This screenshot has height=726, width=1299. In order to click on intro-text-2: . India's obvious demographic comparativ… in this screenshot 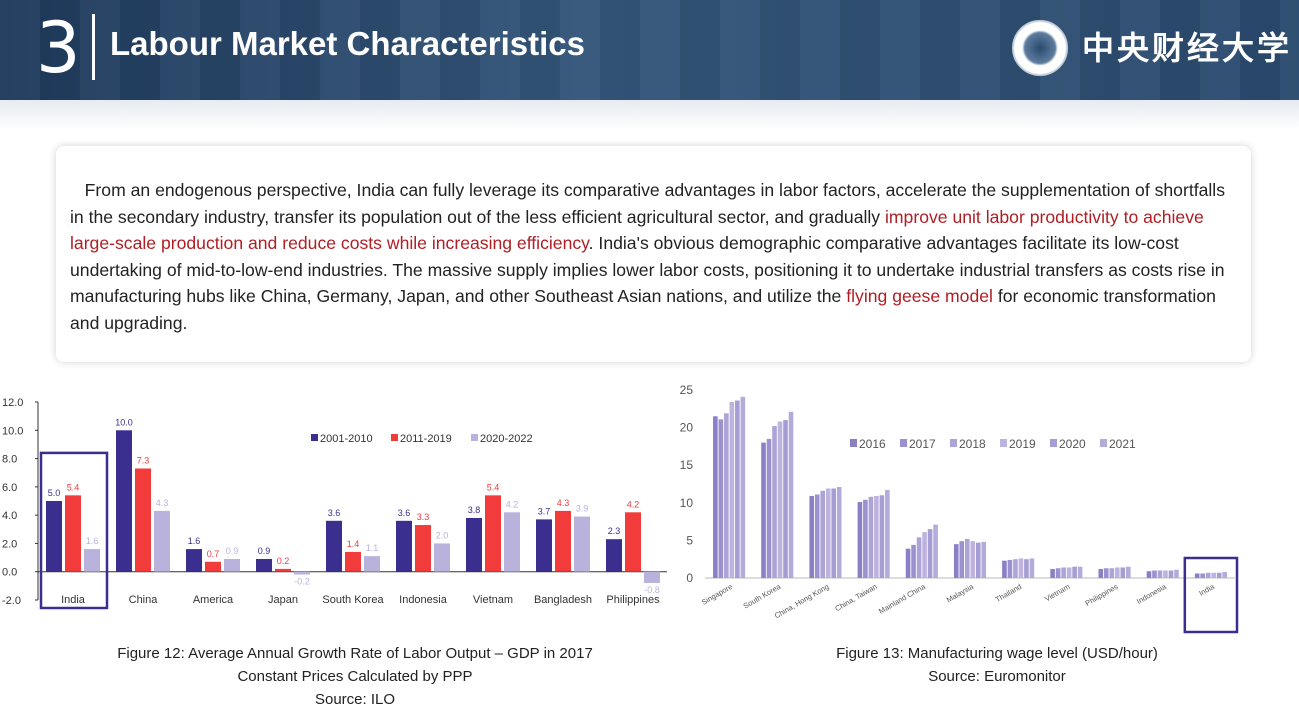, I will do `click(647, 270)`.